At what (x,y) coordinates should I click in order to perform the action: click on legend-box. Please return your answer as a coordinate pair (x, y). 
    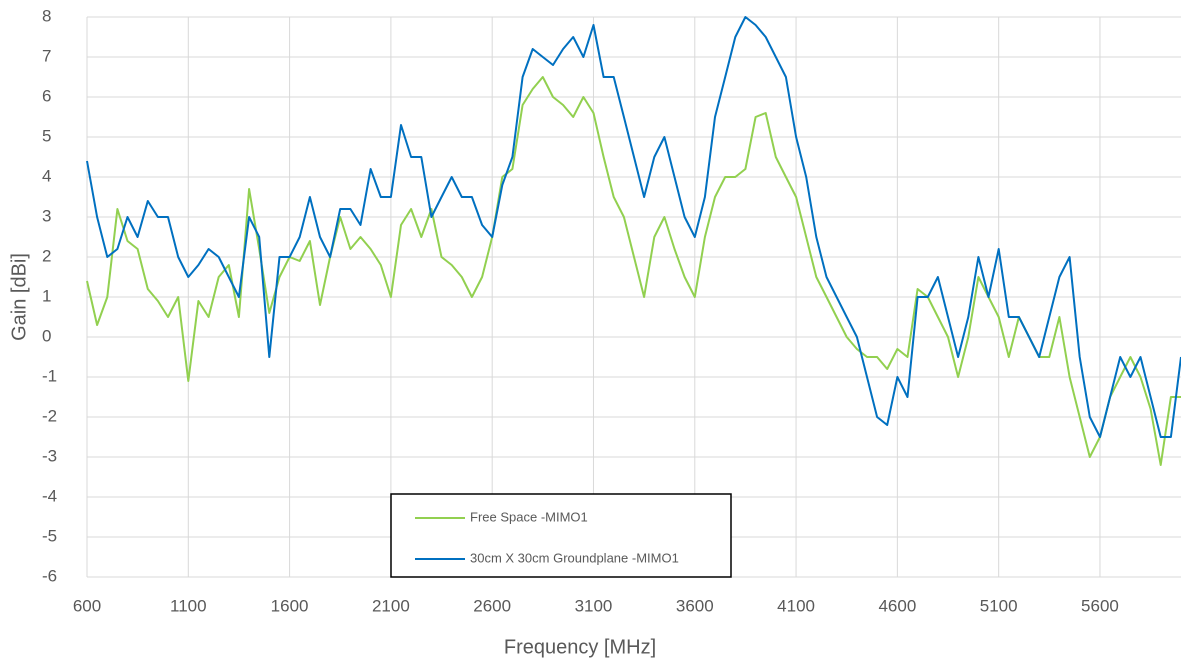
    Looking at the image, I should click on (561, 535).